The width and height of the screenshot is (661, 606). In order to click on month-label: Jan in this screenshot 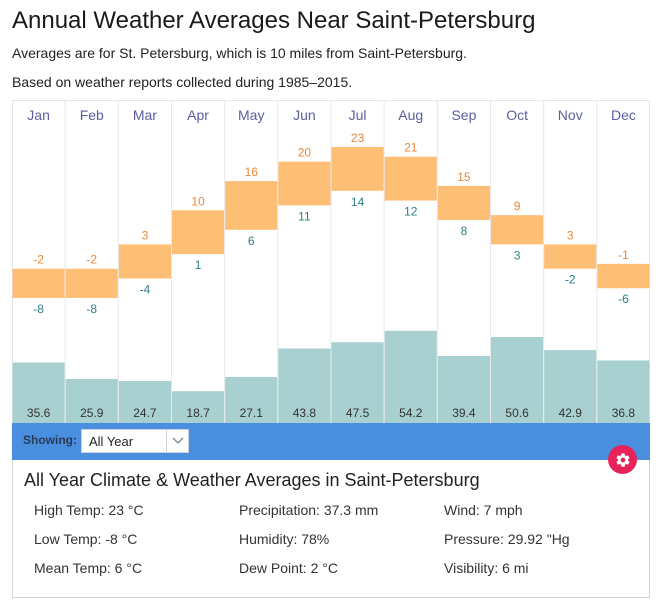, I will do `click(38, 115)`.